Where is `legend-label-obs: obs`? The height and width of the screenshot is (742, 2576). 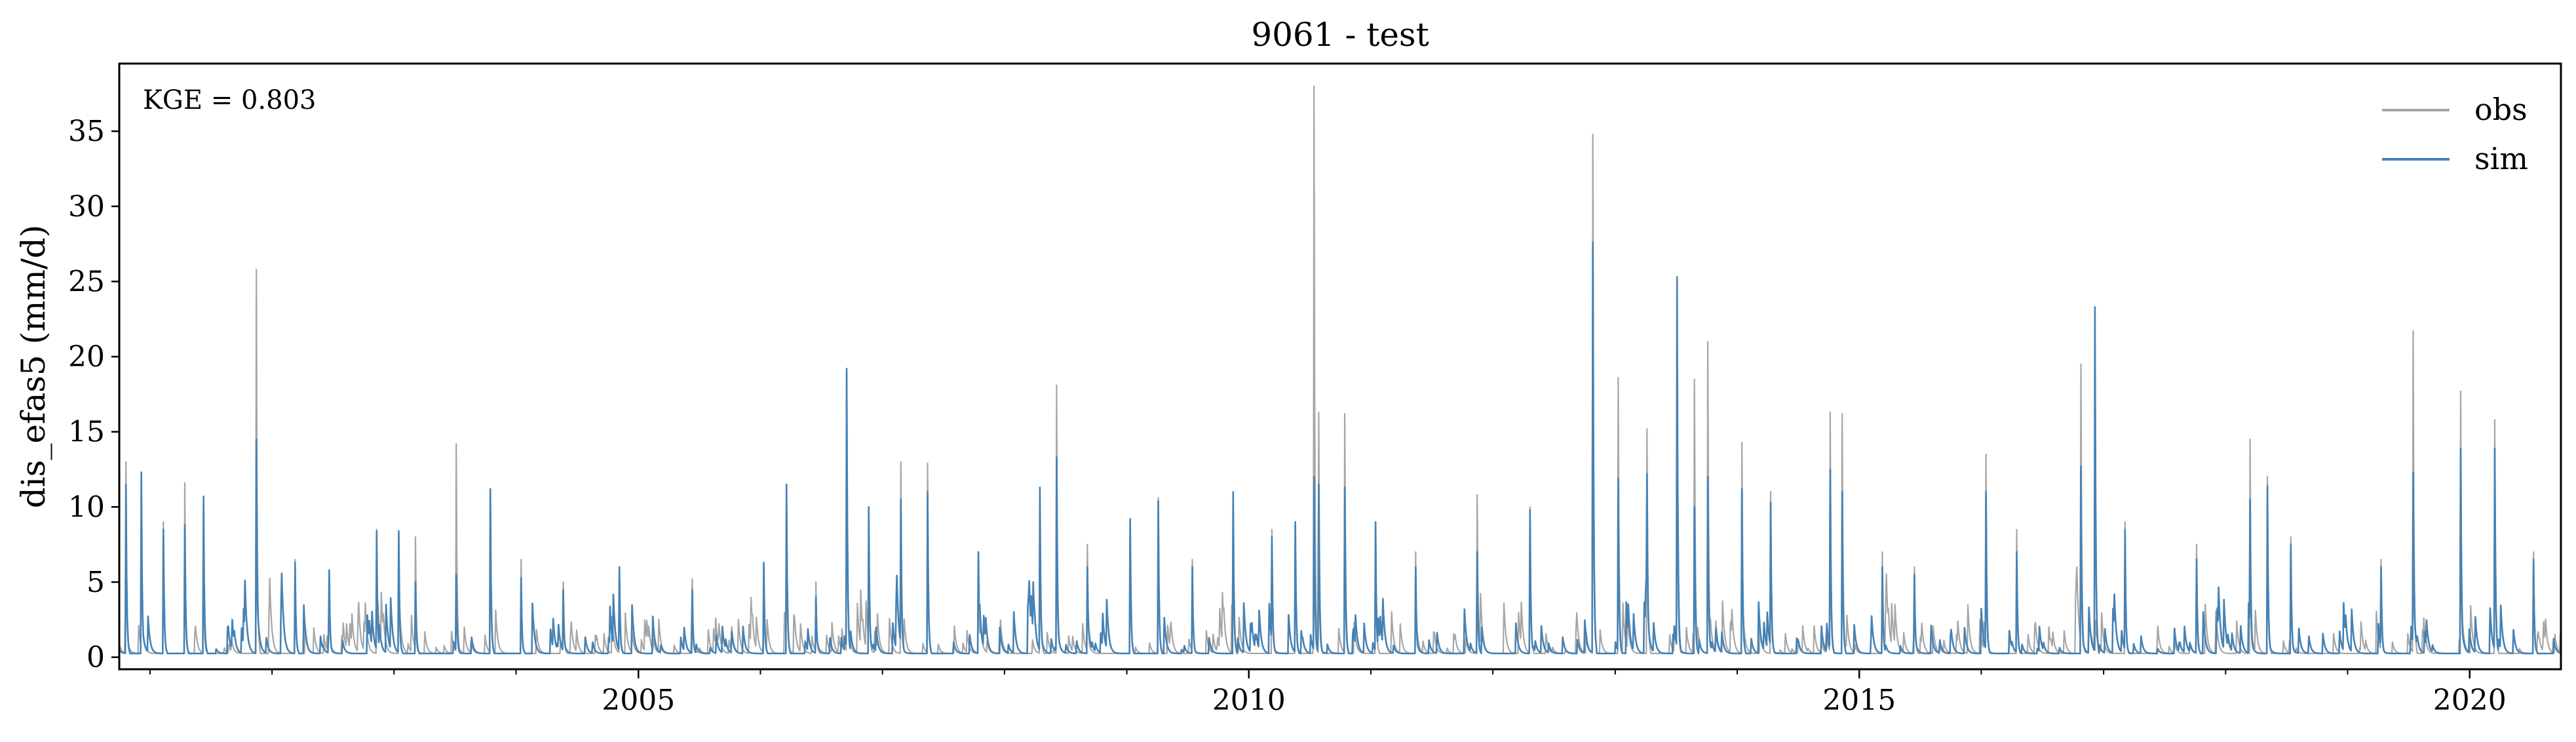
legend-label-obs: obs is located at coordinates (2501, 109).